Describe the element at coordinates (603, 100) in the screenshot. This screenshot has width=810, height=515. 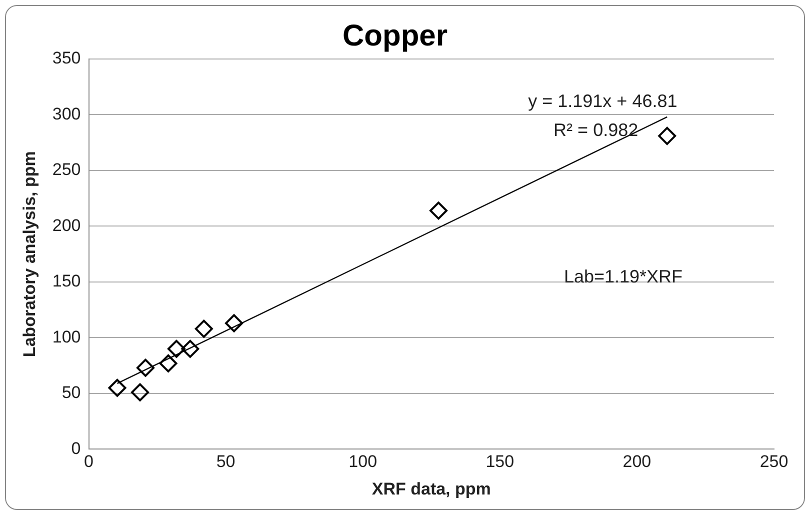
I see `annotation: y = 1.191x + 46.81` at that location.